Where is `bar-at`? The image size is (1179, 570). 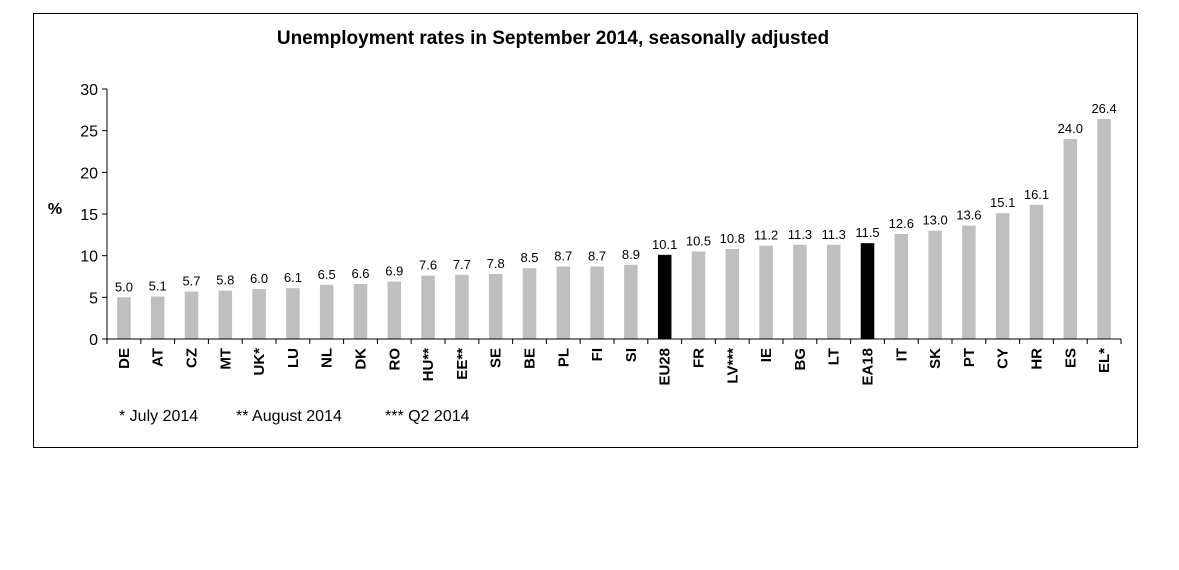 bar-at is located at coordinates (157, 317).